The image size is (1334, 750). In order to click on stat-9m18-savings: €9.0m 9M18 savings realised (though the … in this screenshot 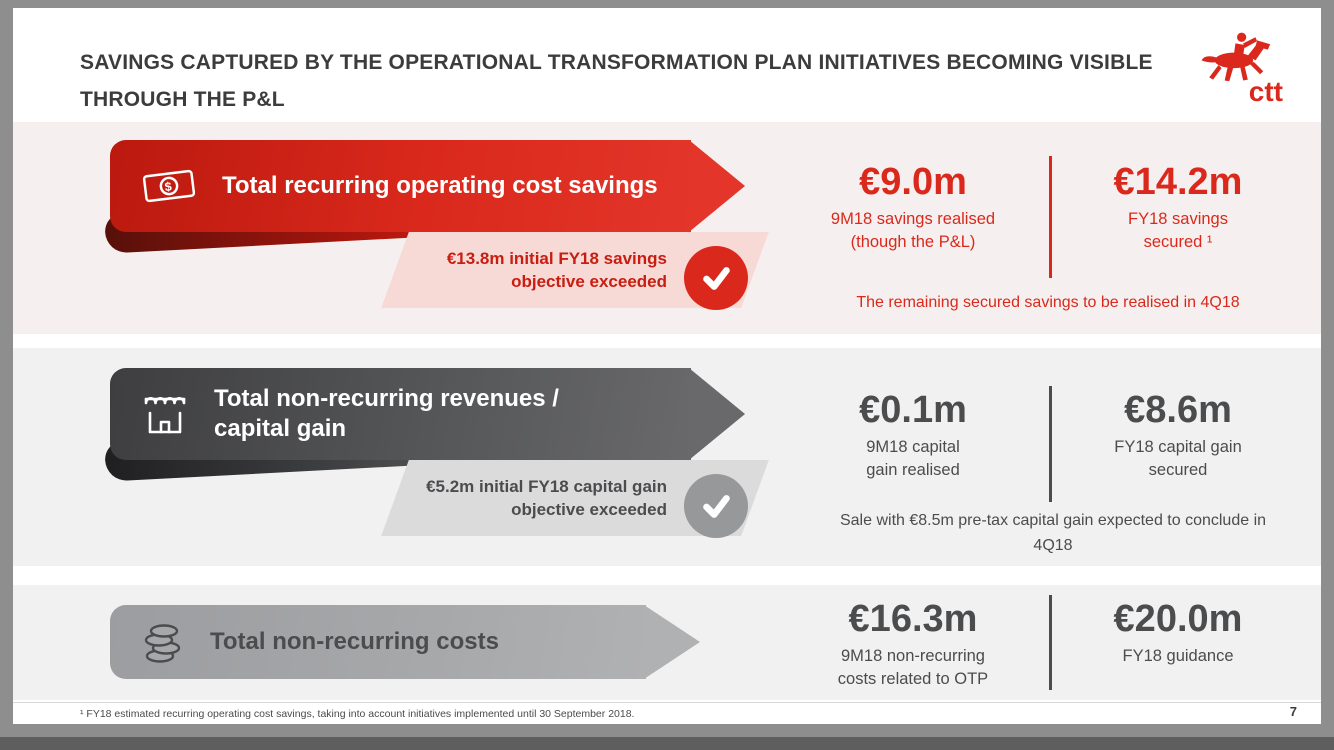, I will do `click(913, 207)`.